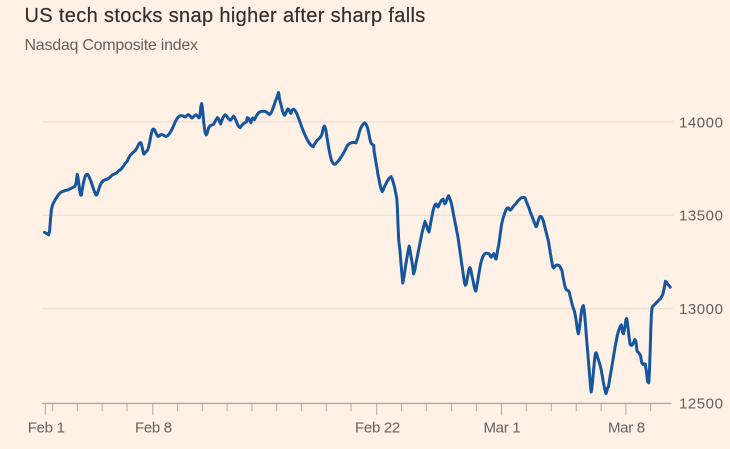 This screenshot has height=449, width=730. What do you see at coordinates (501, 427) in the screenshot?
I see `svg-text: Mar 1` at bounding box center [501, 427].